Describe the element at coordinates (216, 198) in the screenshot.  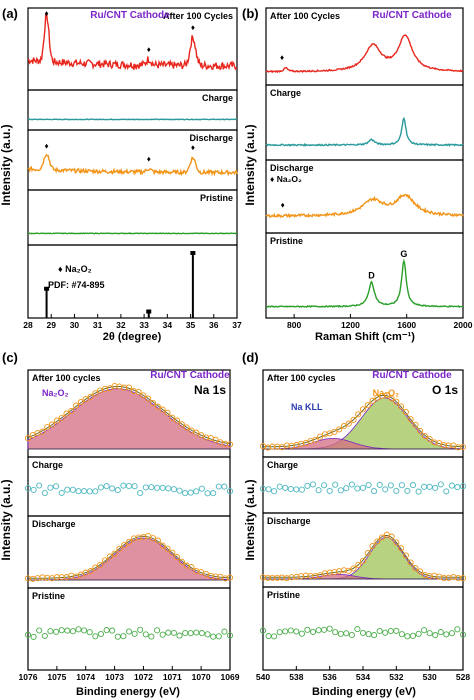
I see `subplot-label-a-3: Pristine` at that location.